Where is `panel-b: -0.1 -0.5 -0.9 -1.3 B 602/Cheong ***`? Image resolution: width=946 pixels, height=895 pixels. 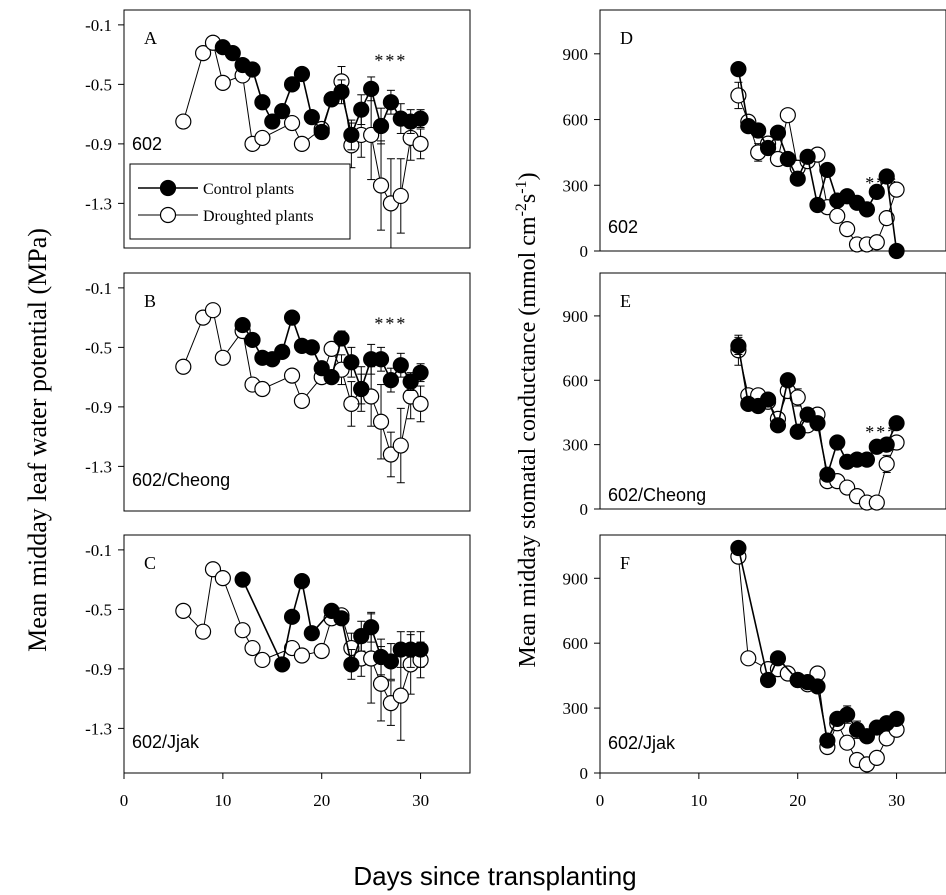
panel-b: -0.1 -0.5 -0.9 -1.3 B 602/Cheong *** is located at coordinates (278, 392).